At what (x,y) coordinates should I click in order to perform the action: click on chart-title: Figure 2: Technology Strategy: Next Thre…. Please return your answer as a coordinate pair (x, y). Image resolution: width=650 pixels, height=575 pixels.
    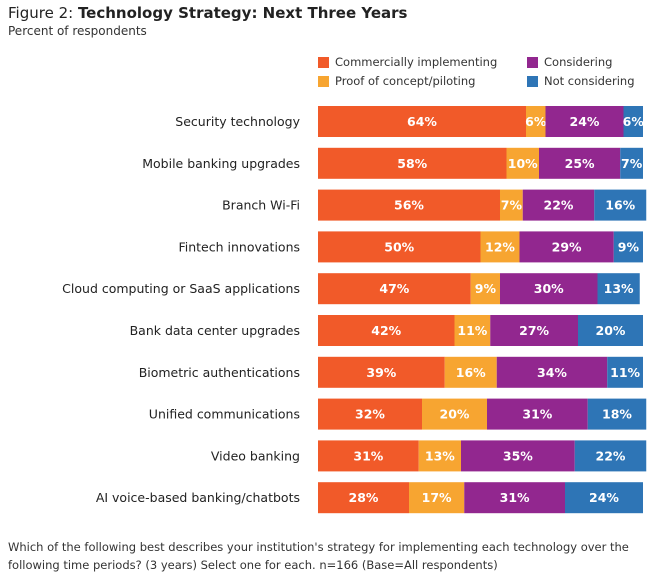
    Looking at the image, I should click on (207, 13).